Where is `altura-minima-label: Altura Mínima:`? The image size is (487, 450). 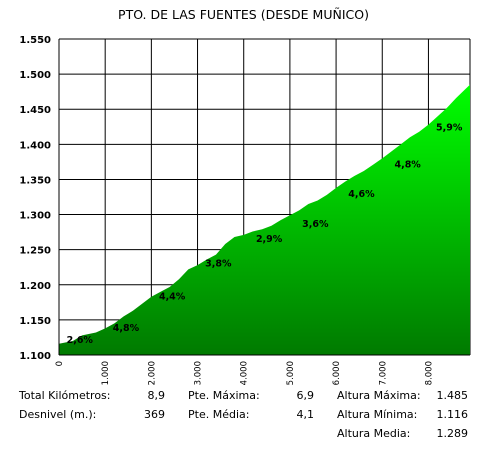
altura-minima-label: Altura Mínima: is located at coordinates (377, 414).